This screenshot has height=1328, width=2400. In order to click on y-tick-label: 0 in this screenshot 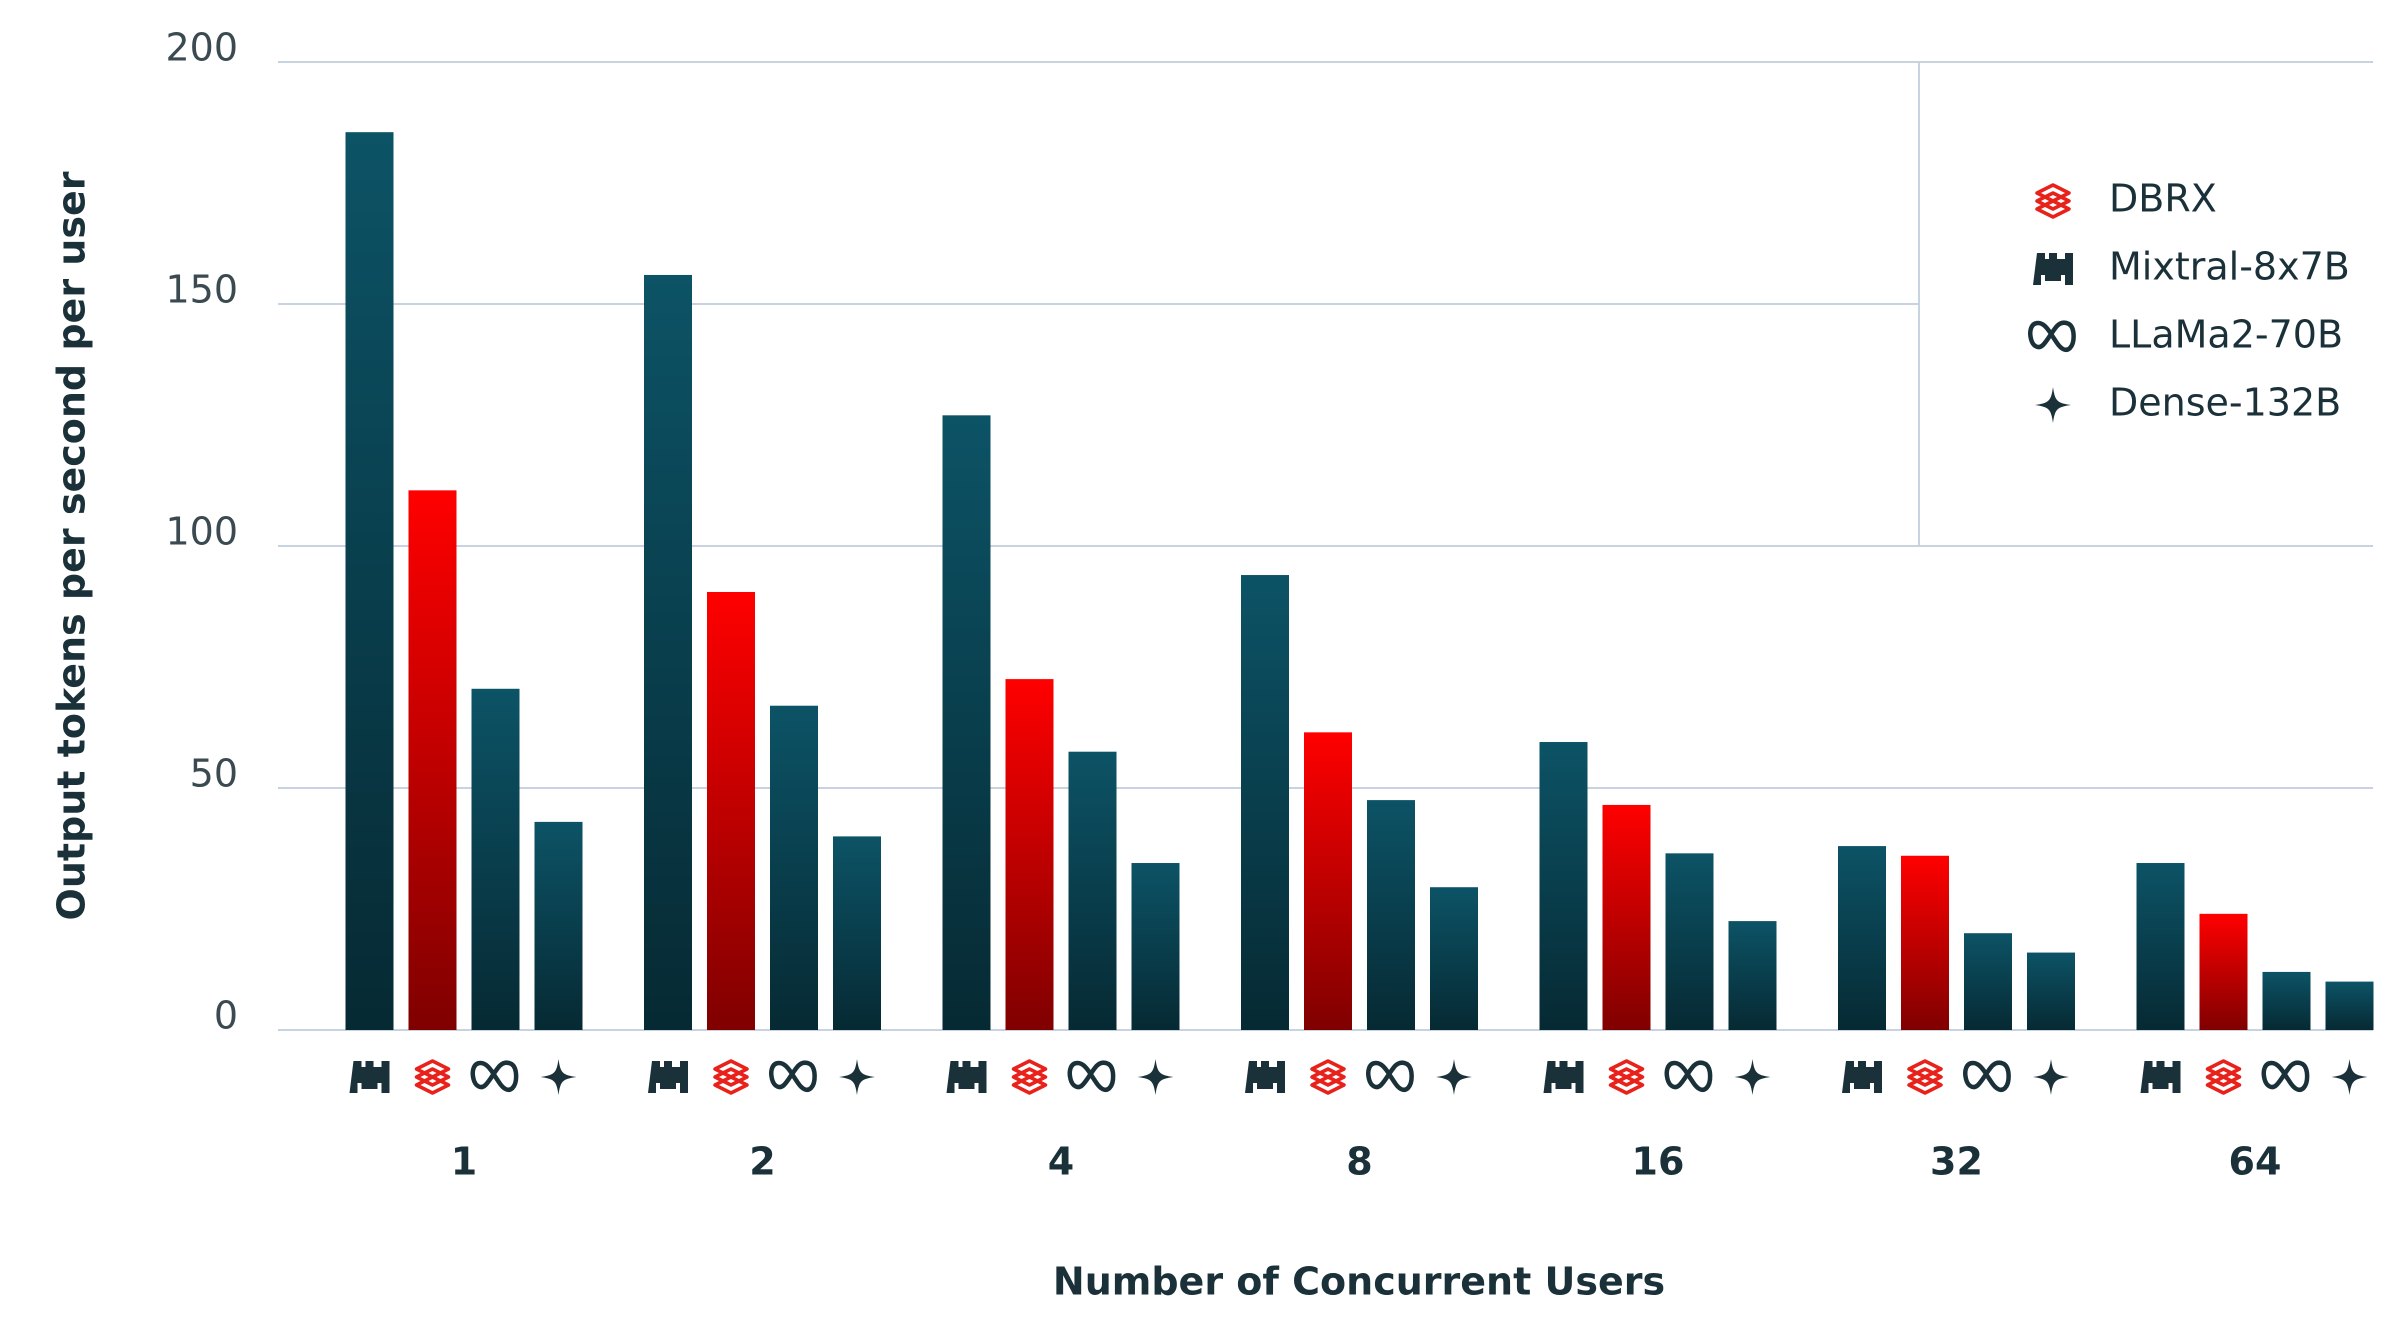, I will do `click(226, 1016)`.